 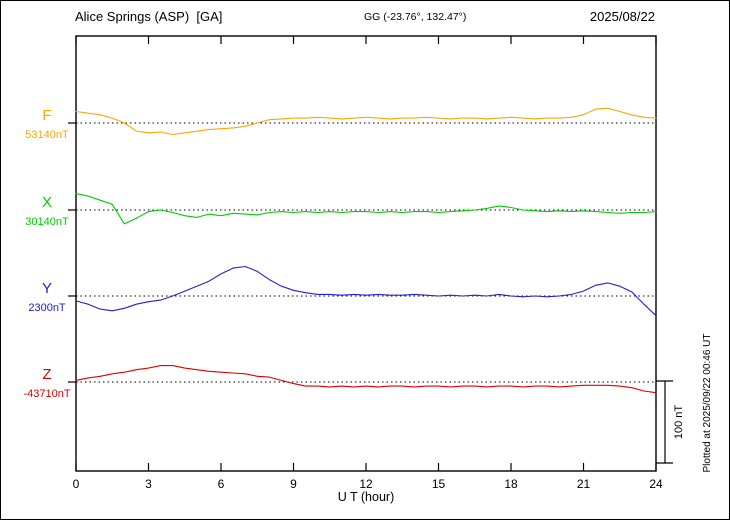 What do you see at coordinates (46, 374) in the screenshot?
I see `series-letter-z: Z` at bounding box center [46, 374].